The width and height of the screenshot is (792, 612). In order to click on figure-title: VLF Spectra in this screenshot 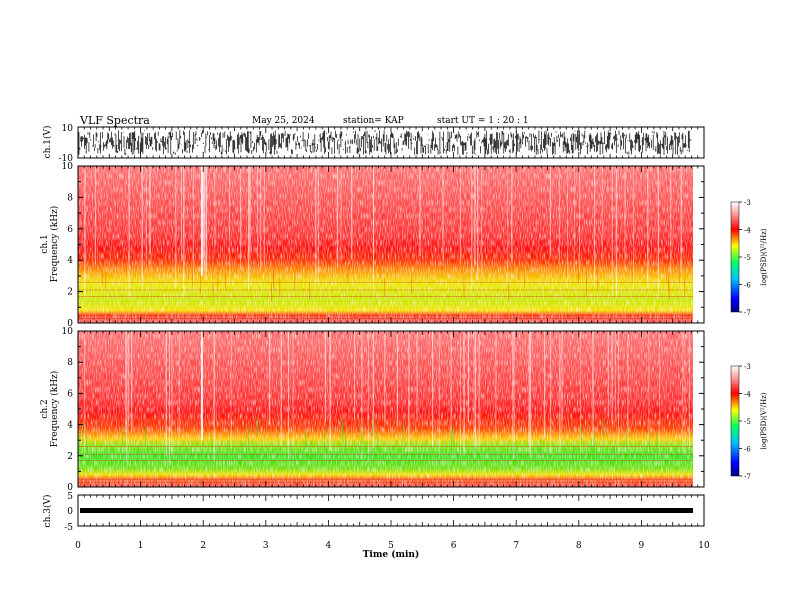, I will do `click(114, 120)`.